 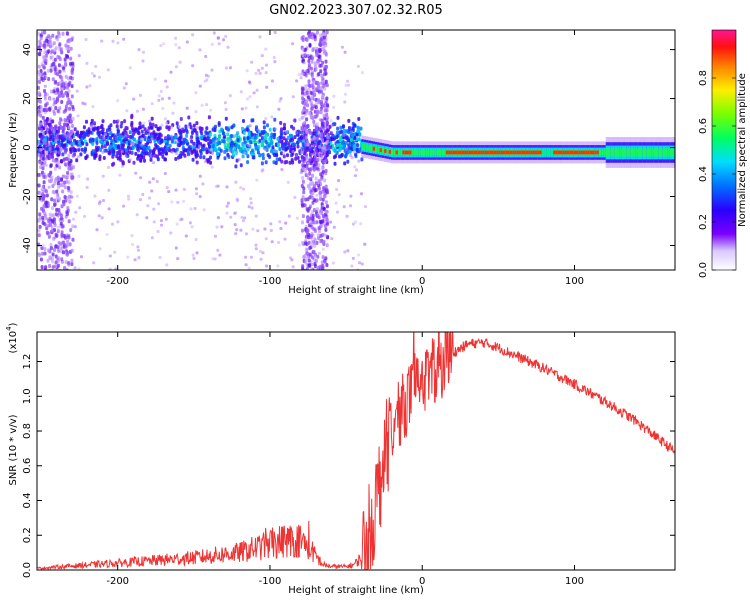 I want to click on snr-scale-text: (x104), so click(x=12, y=337).